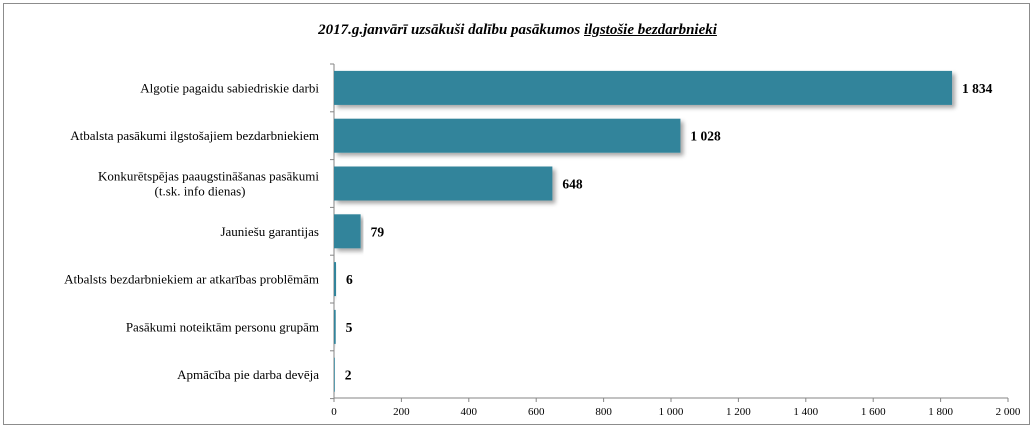 This screenshot has width=1035, height=427. Describe the element at coordinates (671, 412) in the screenshot. I see `x-tick-label: 1 000` at that location.